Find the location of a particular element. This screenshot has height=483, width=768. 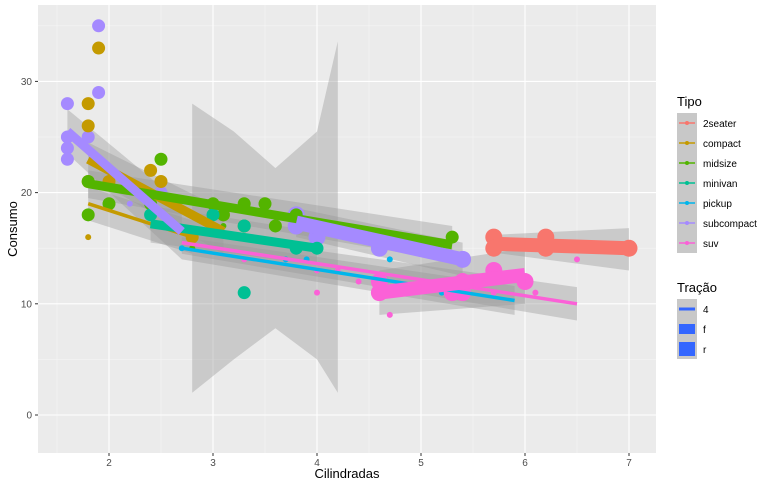

y-tick-label: 0 is located at coordinates (29, 416).